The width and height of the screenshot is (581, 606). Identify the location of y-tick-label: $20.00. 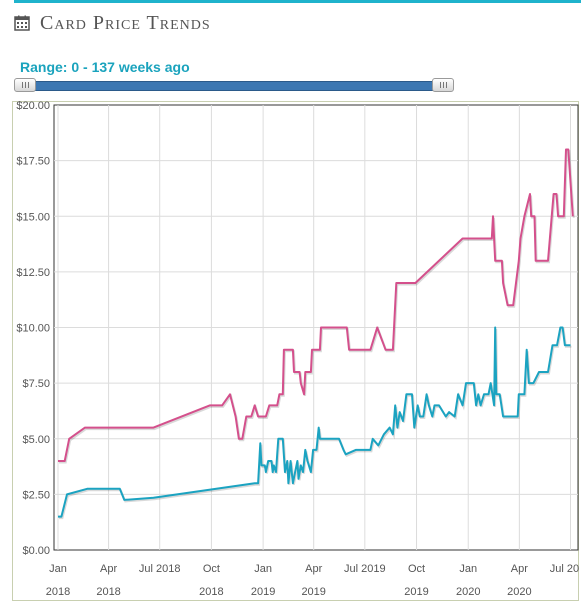
(33, 106).